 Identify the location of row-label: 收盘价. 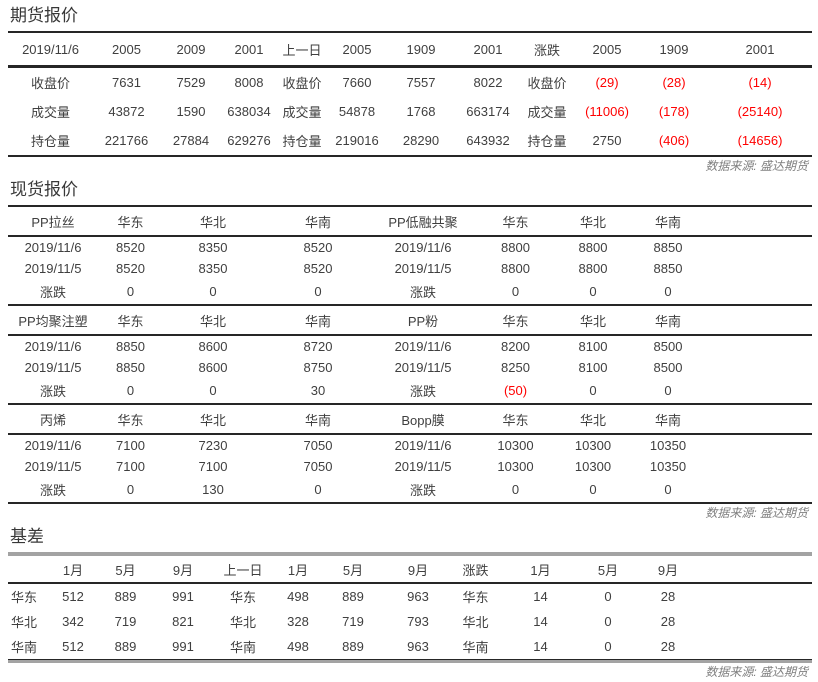
(50, 83).